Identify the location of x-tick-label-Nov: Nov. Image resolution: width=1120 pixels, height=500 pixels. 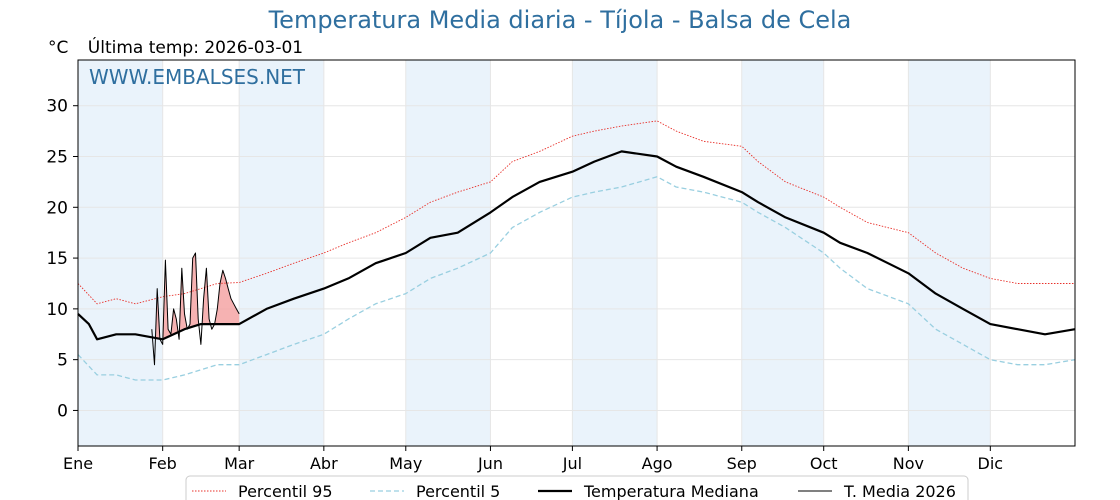
(908, 463).